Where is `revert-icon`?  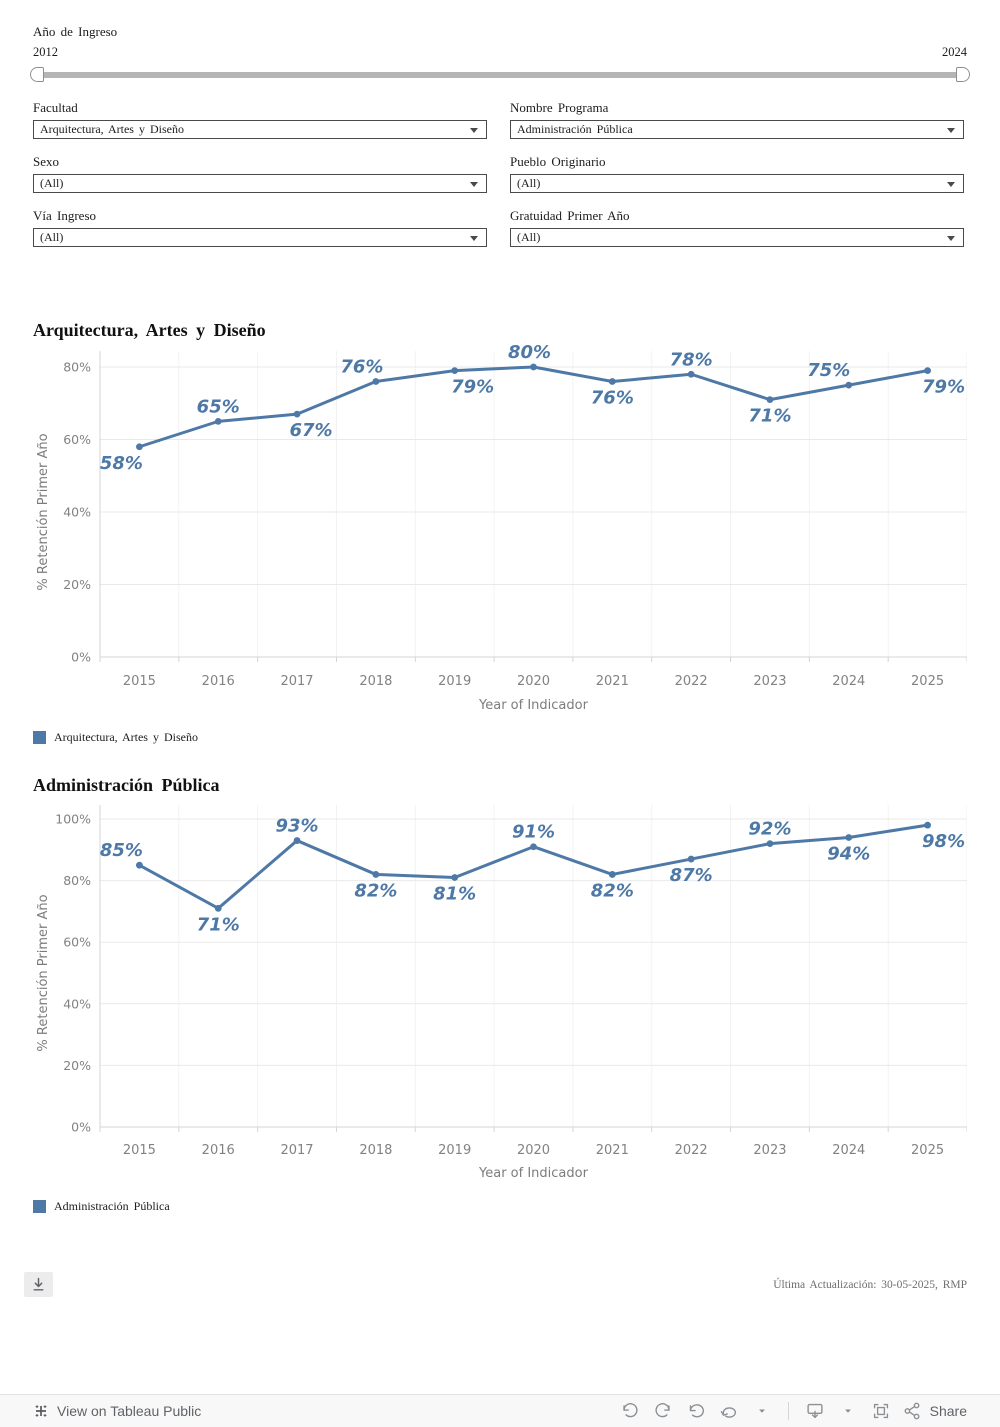
revert-icon is located at coordinates (696, 1411).